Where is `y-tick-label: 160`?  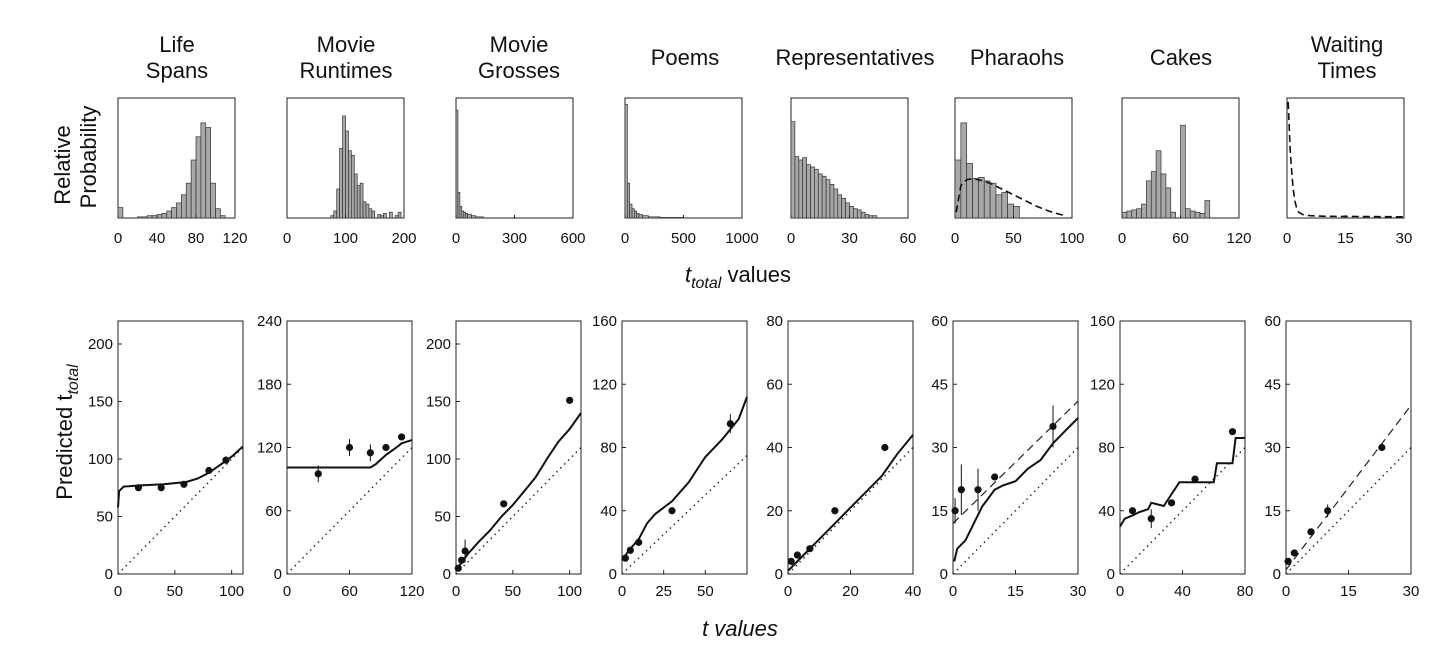 y-tick-label: 160 is located at coordinates (1102, 321).